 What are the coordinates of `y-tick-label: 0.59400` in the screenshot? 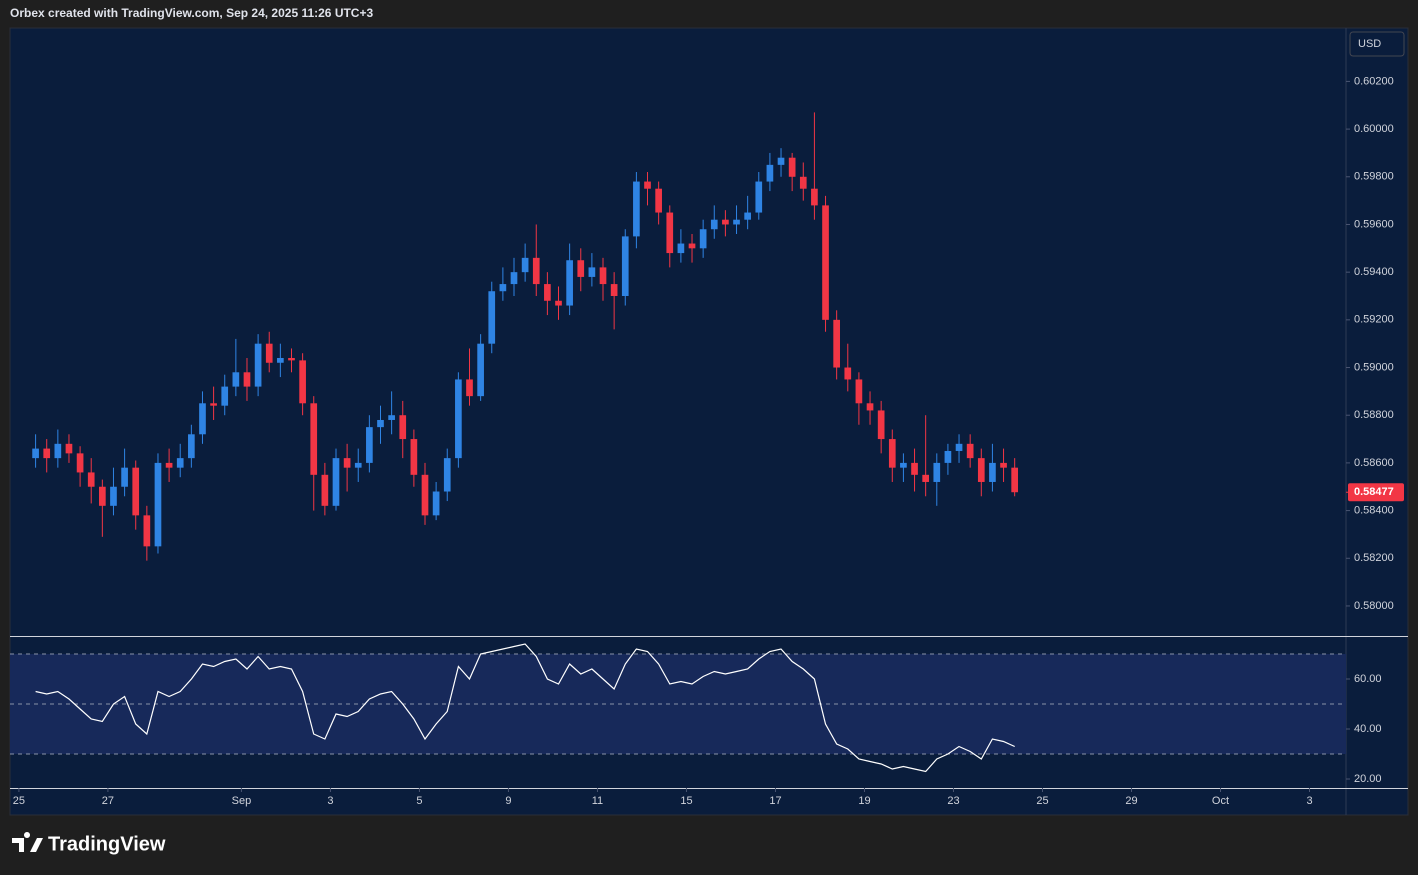 It's located at (1374, 272).